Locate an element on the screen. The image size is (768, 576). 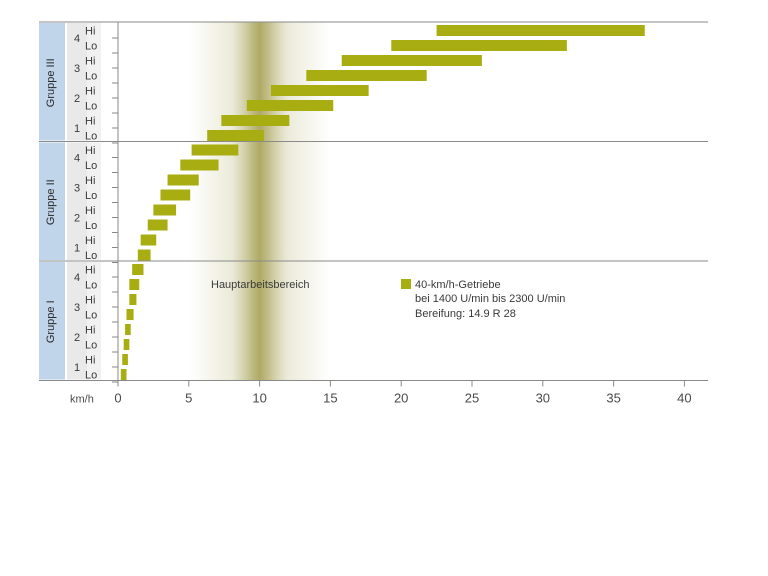
x-tick-label: 10 is located at coordinates (259, 398).